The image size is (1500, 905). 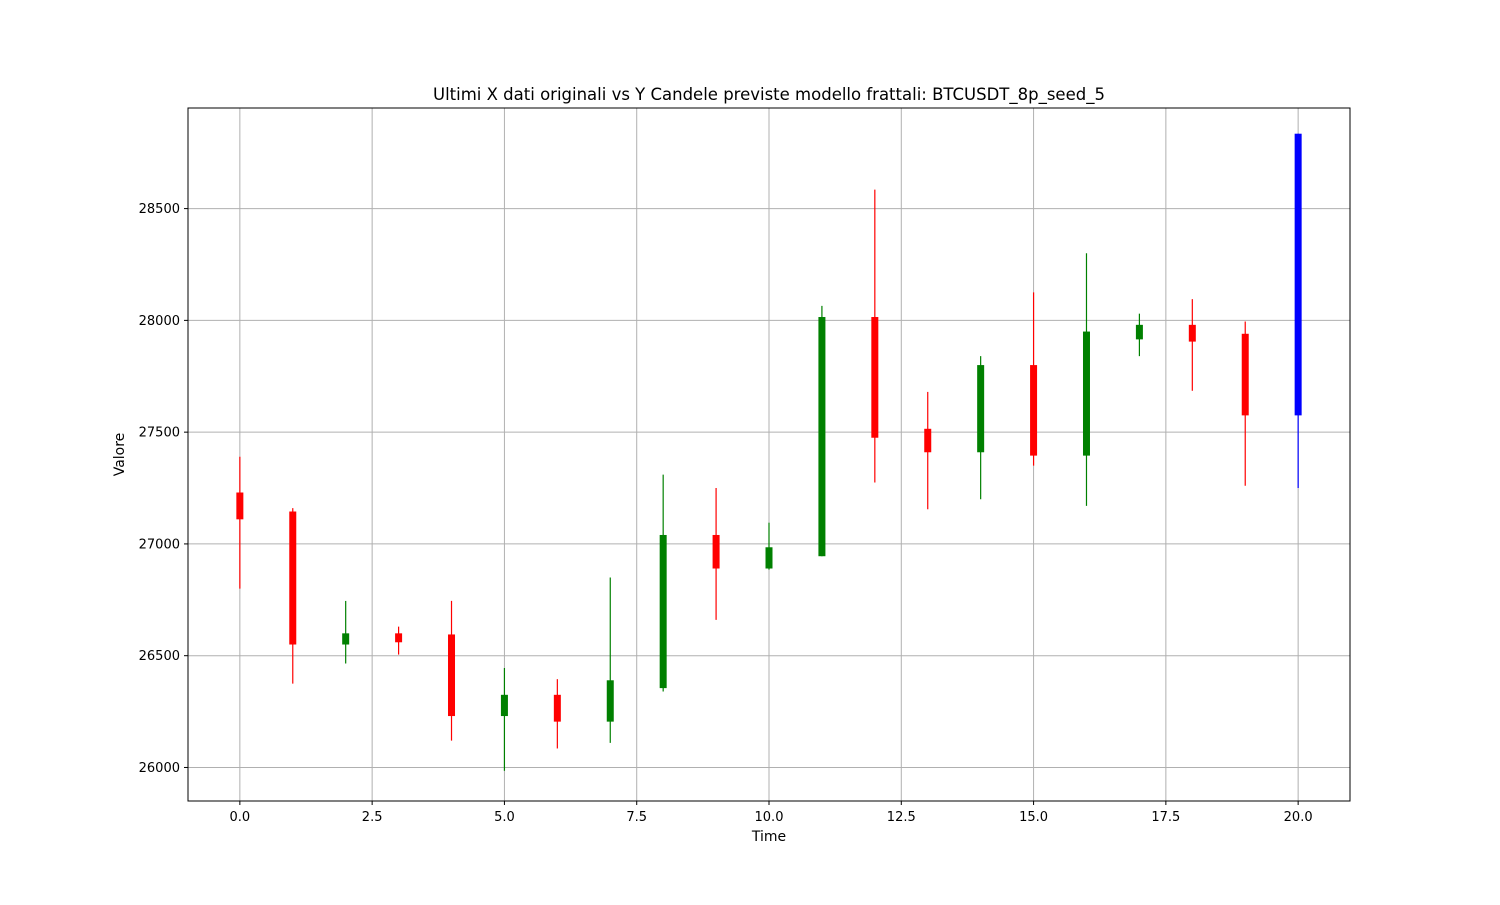 What do you see at coordinates (159, 768) in the screenshot?
I see `y-tick-label: 26000` at bounding box center [159, 768].